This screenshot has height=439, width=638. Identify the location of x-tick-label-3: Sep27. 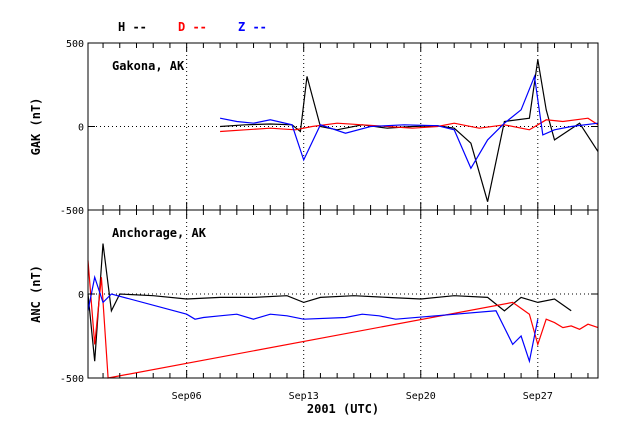
(538, 396).